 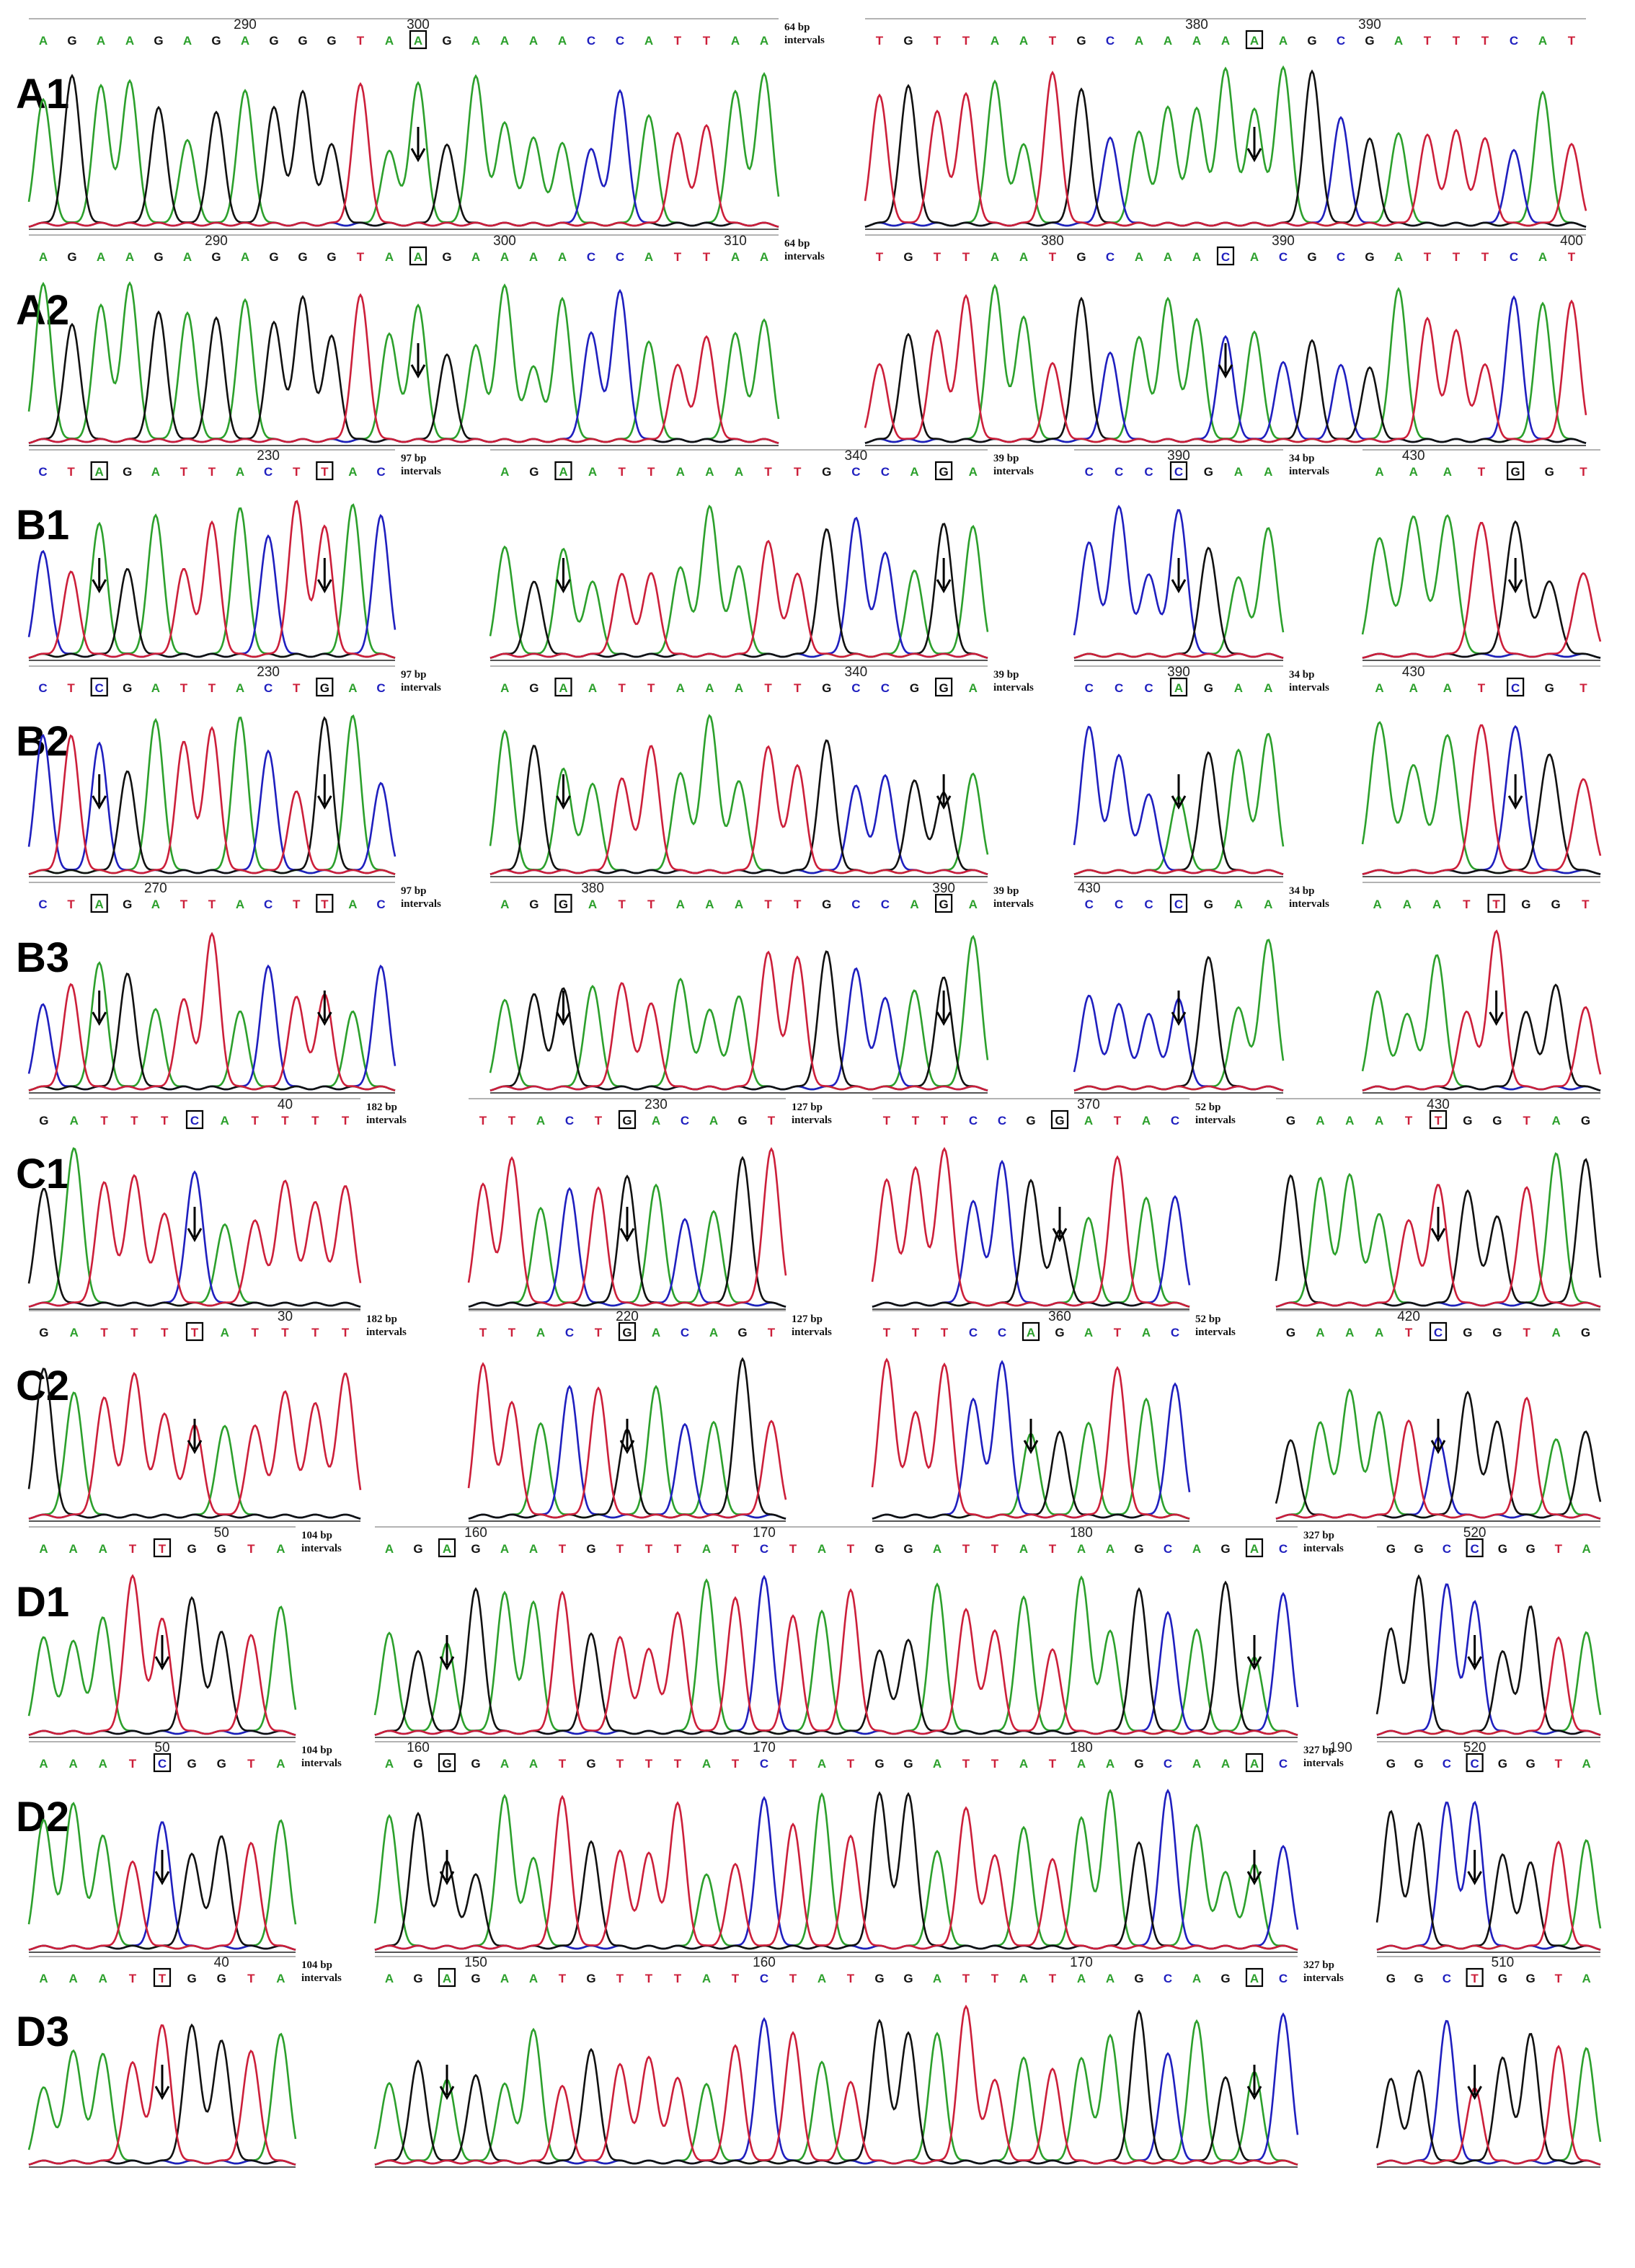 I want to click on position-number: 300, so click(x=418, y=24).